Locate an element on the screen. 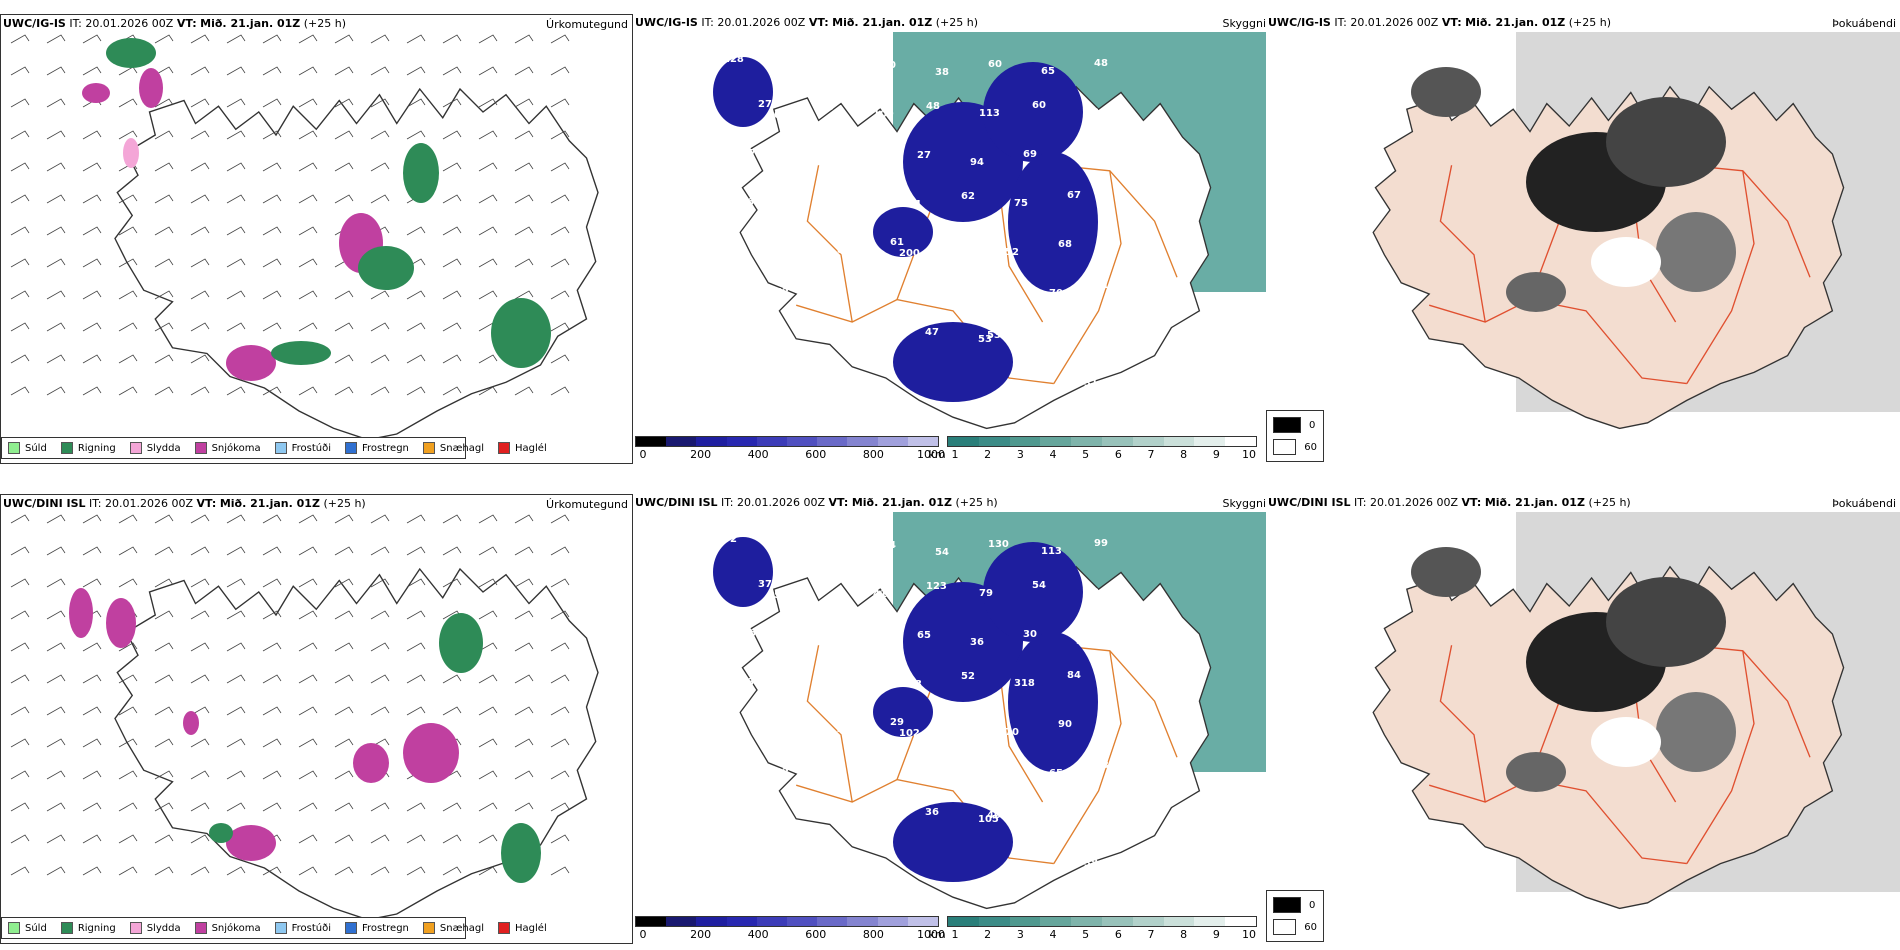 The height and width of the screenshot is (950, 1900). fog-legend-label: 60 is located at coordinates (1310, 927).